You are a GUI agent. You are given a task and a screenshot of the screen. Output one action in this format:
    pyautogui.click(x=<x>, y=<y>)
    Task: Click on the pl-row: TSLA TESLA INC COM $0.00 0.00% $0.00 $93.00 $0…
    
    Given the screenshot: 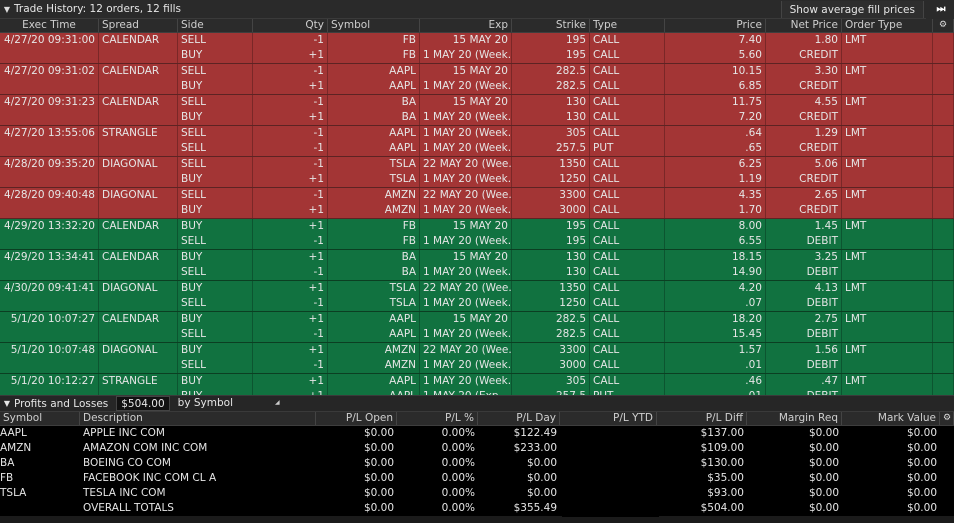 What is the action you would take?
    pyautogui.click(x=477, y=493)
    